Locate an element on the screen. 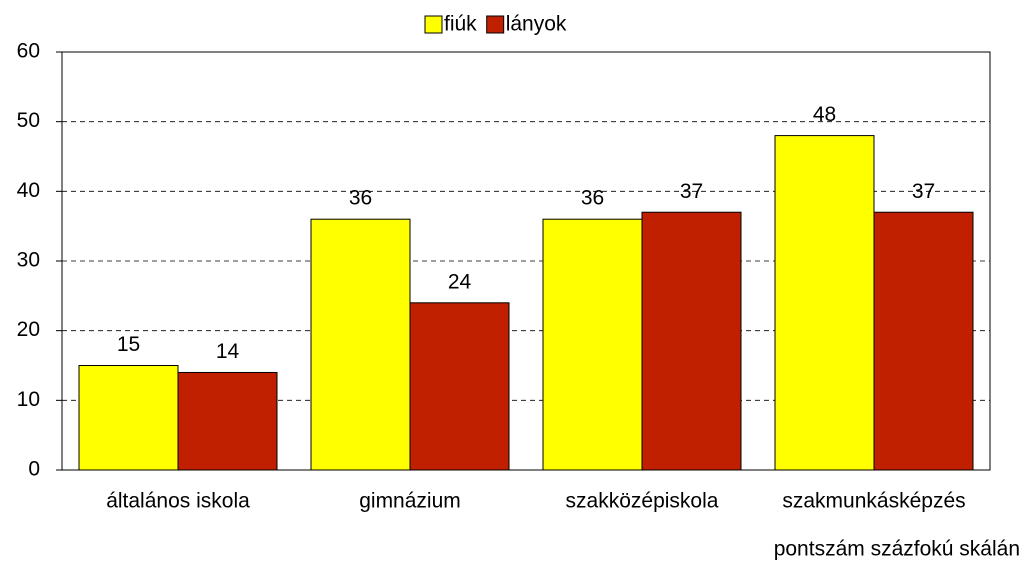 This screenshot has height=564, width=1028. y-tick-label: 20 is located at coordinates (28, 329).